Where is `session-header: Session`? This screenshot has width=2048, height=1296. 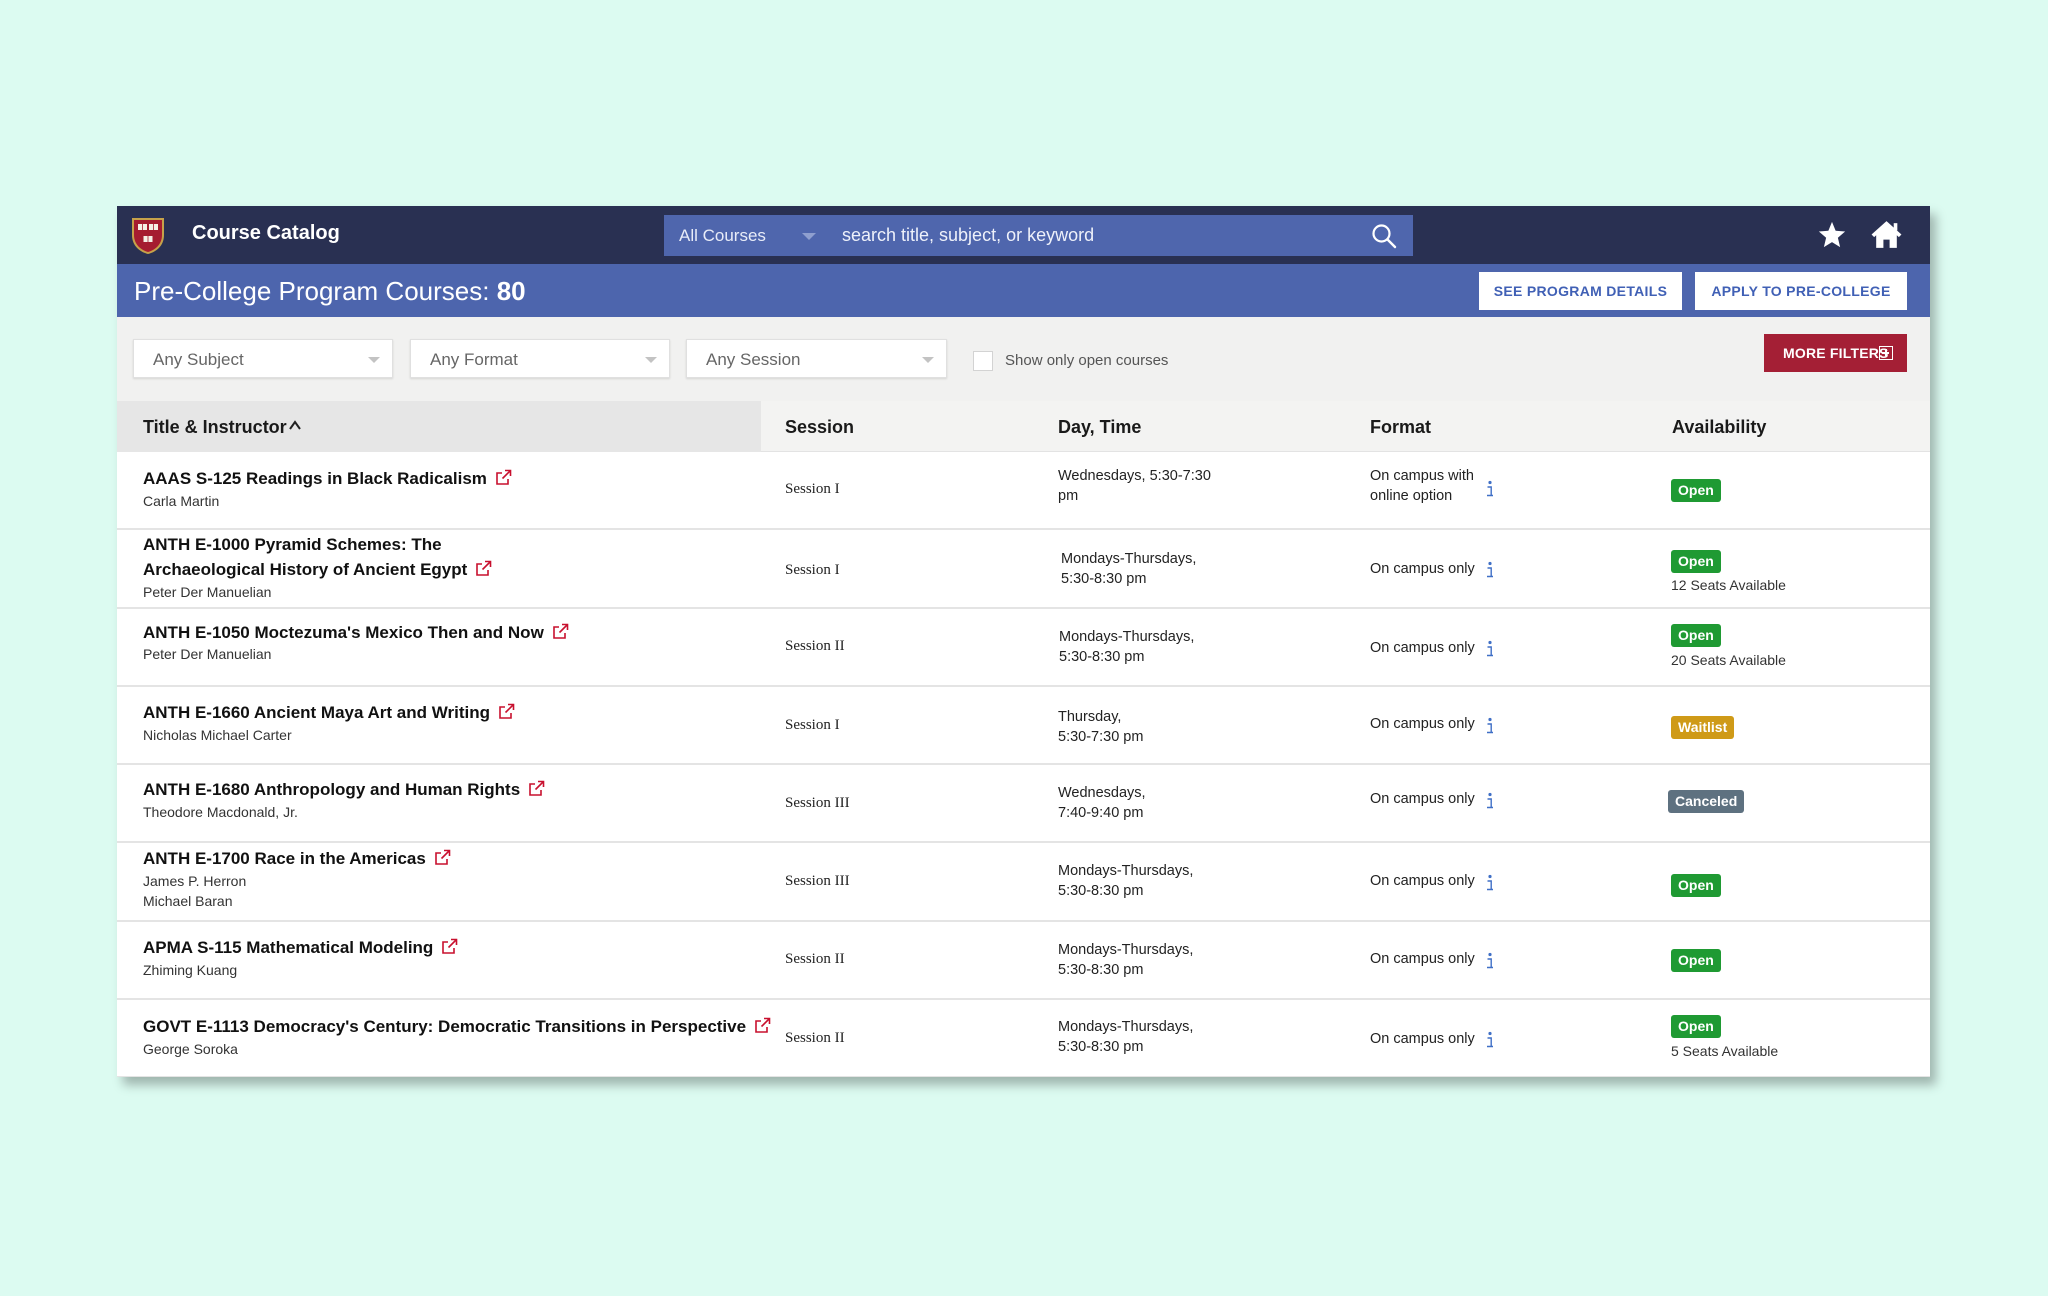
session-header: Session is located at coordinates (820, 427).